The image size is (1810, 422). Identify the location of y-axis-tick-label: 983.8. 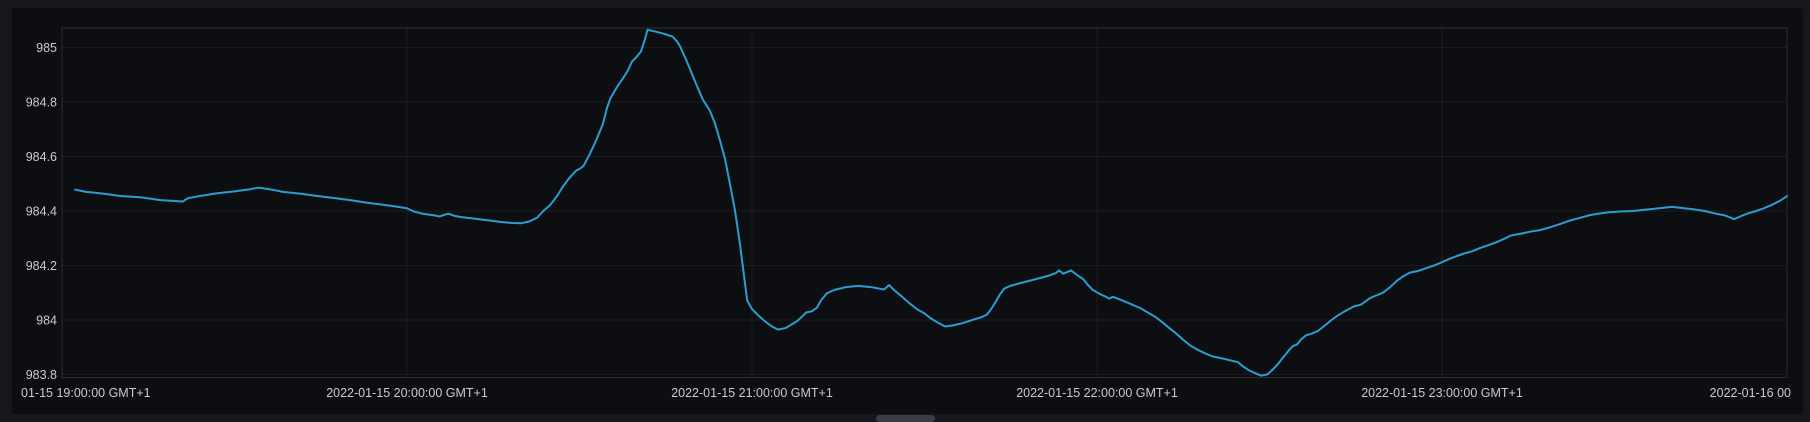
(41, 375).